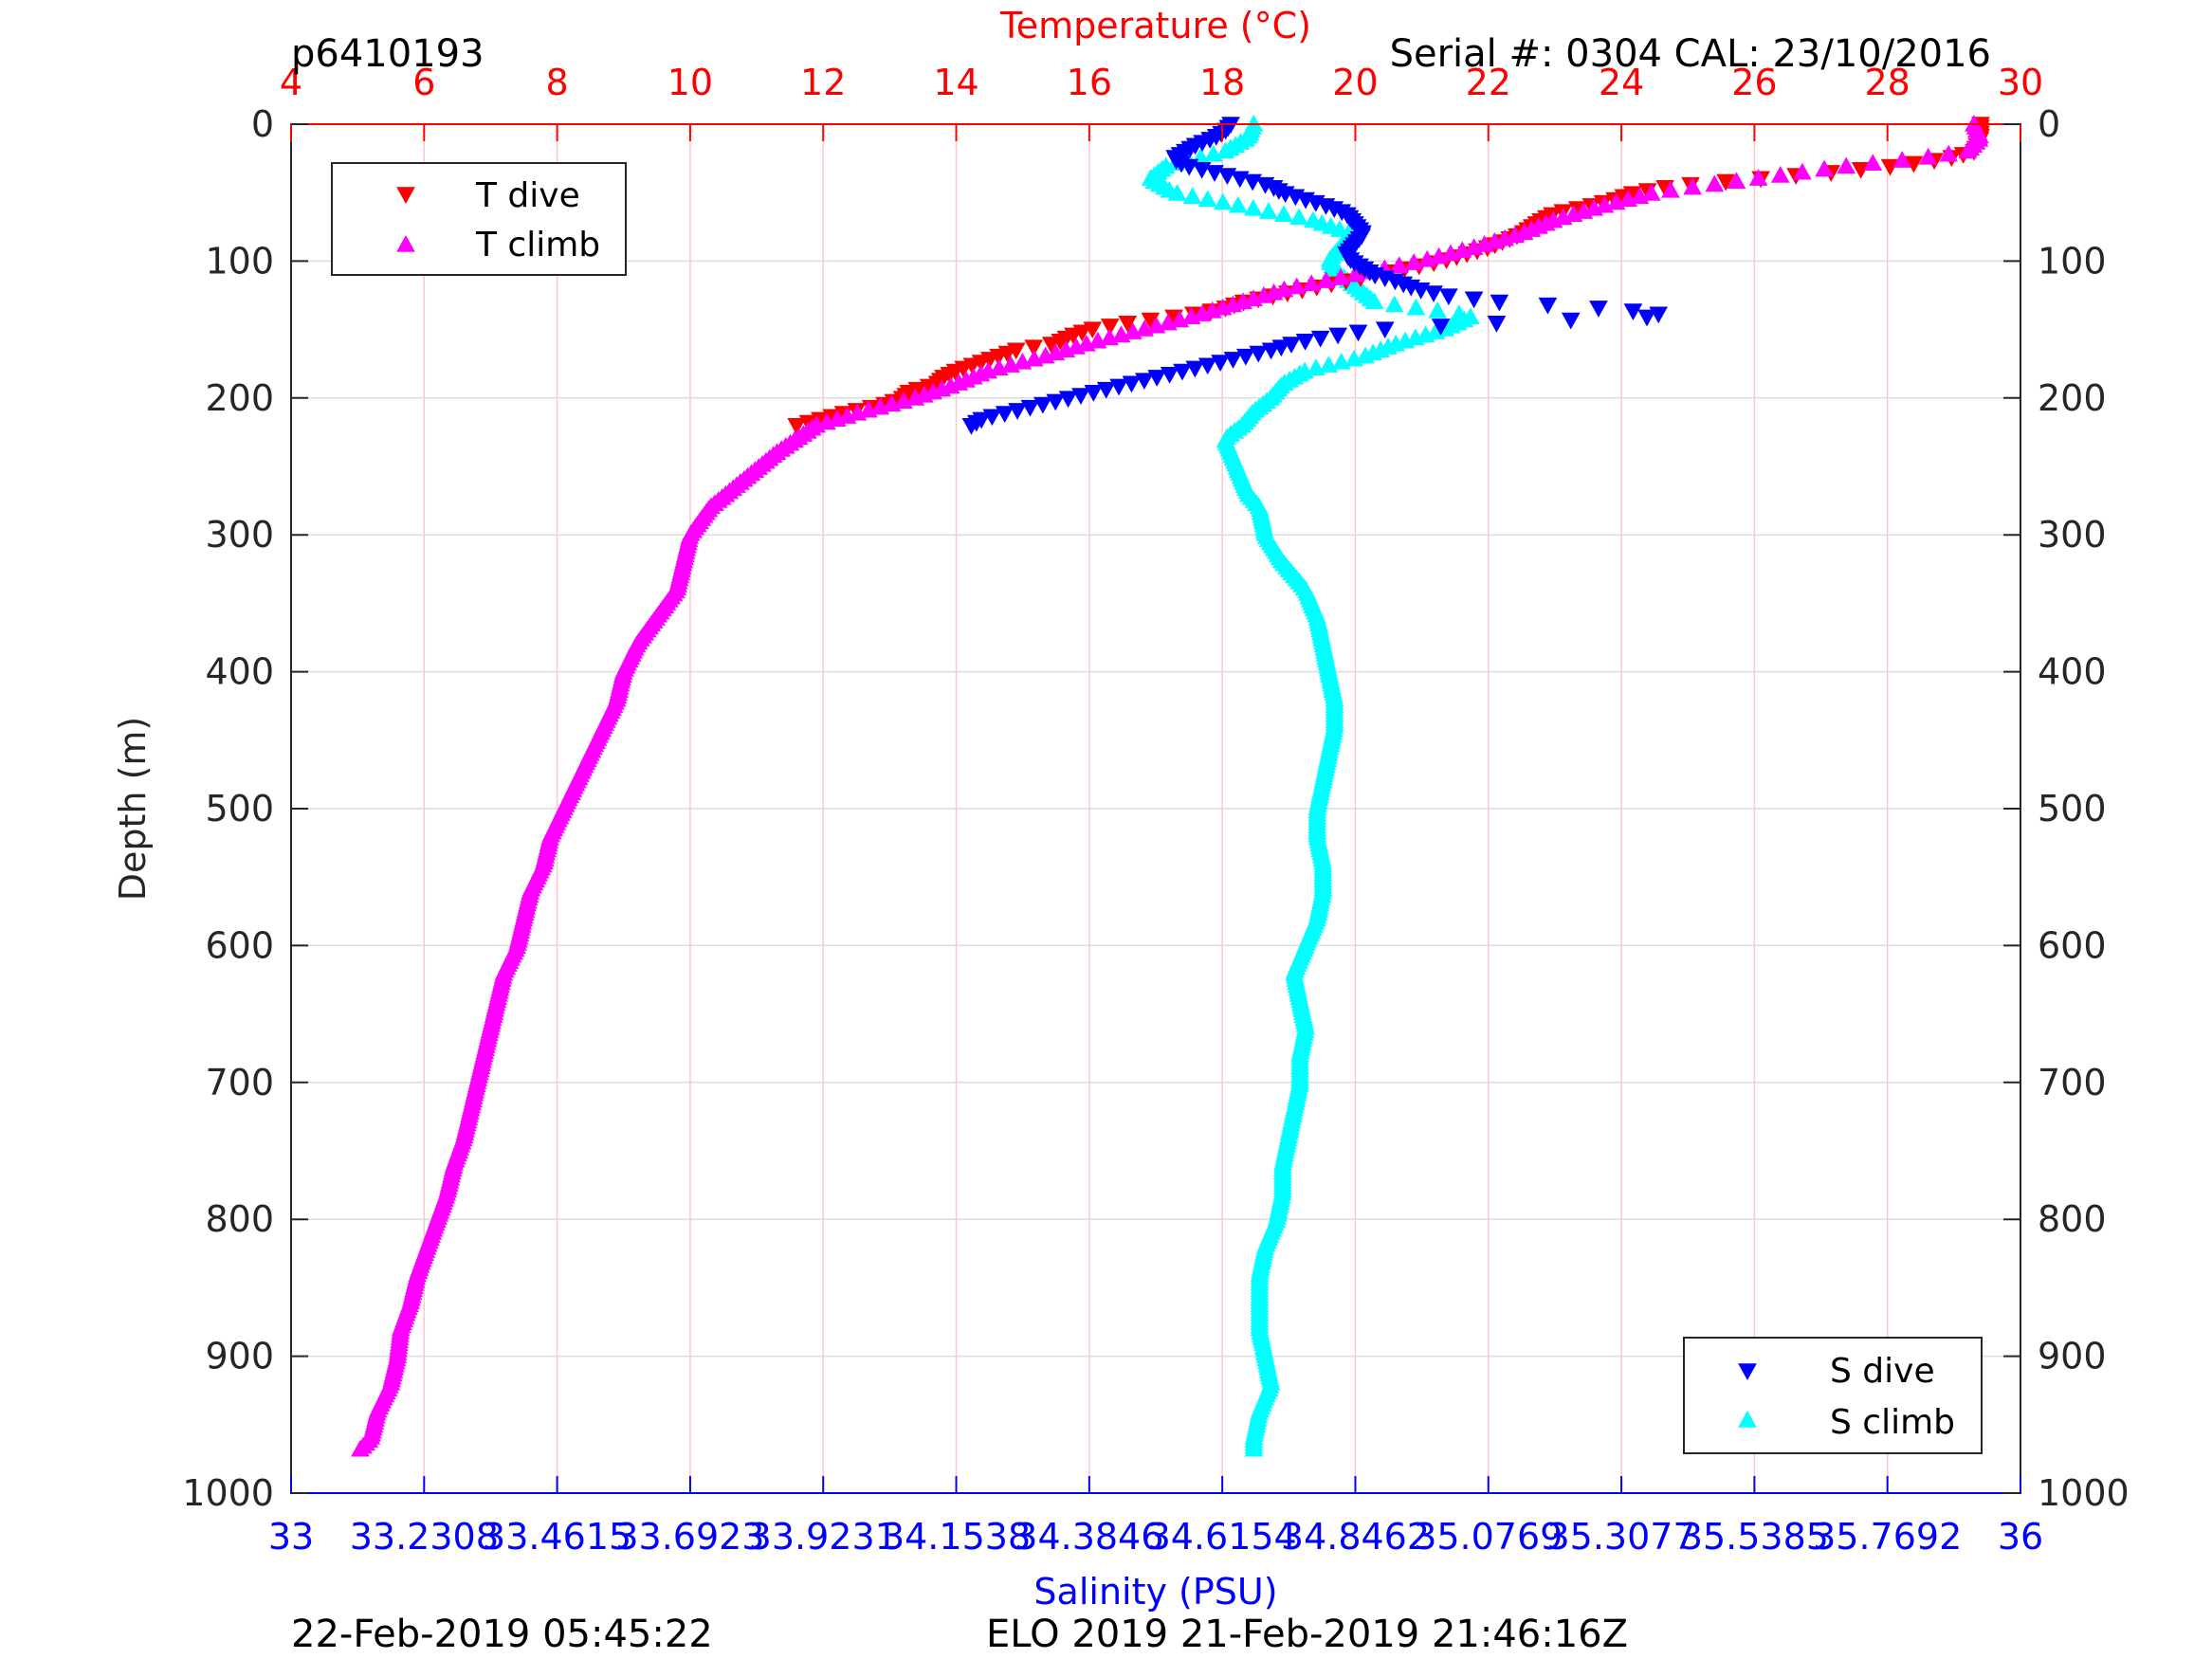 This screenshot has height=1659, width=2212. Describe the element at coordinates (262, 124) in the screenshot. I see `depth-tick-label: 0` at that location.